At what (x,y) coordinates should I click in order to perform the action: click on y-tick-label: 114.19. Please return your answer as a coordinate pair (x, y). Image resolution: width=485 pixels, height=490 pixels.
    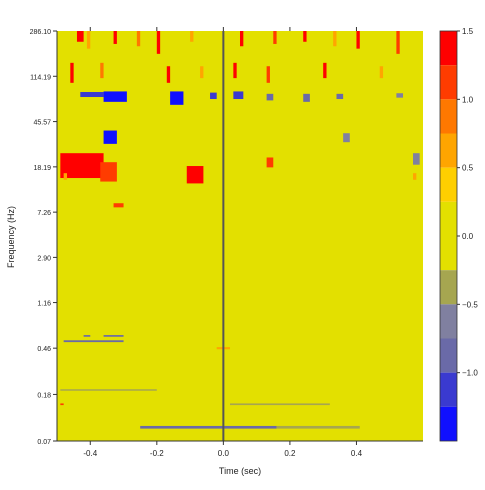
    Looking at the image, I should click on (40, 77).